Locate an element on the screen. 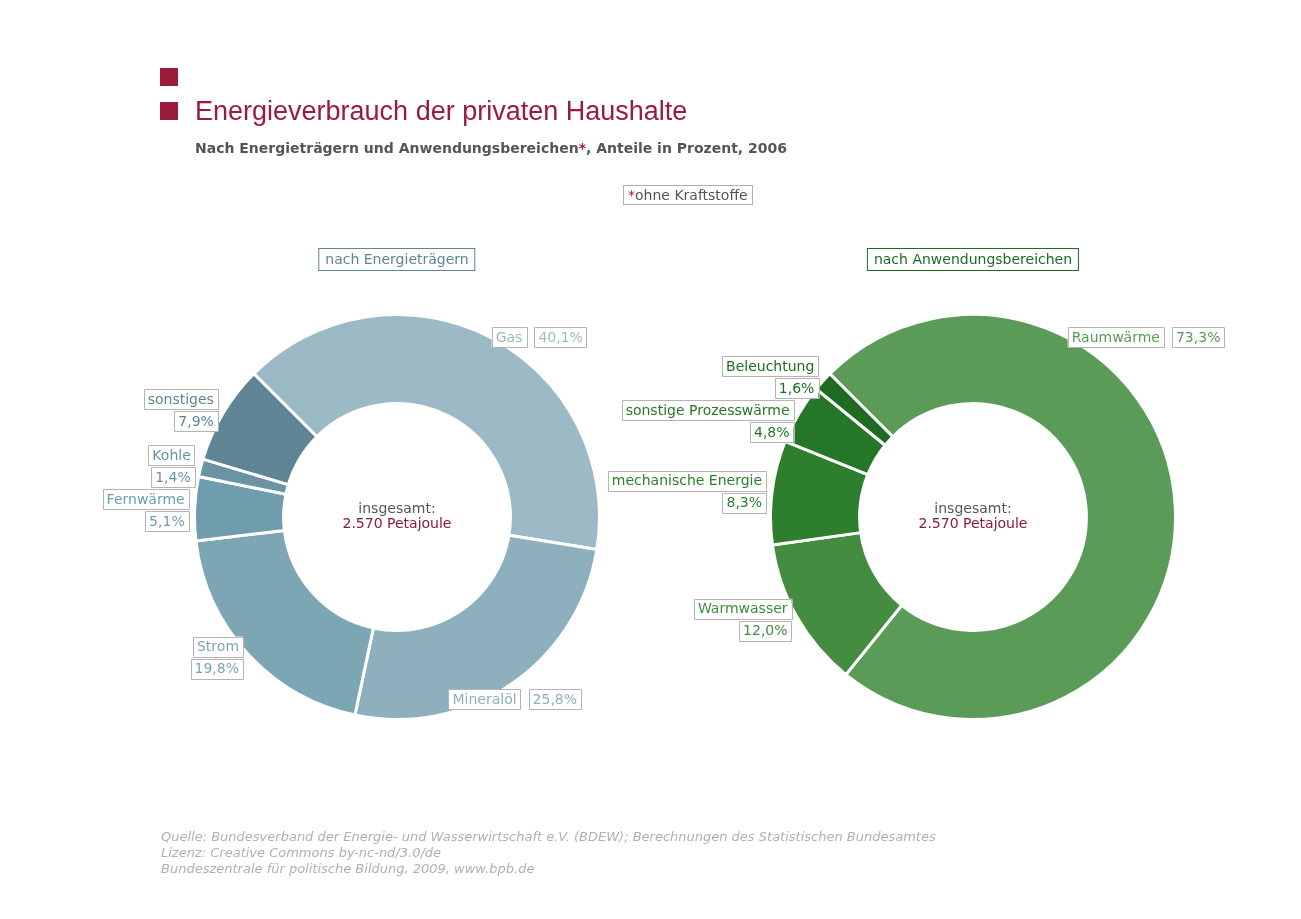  data-label: 12,0% is located at coordinates (765, 630).